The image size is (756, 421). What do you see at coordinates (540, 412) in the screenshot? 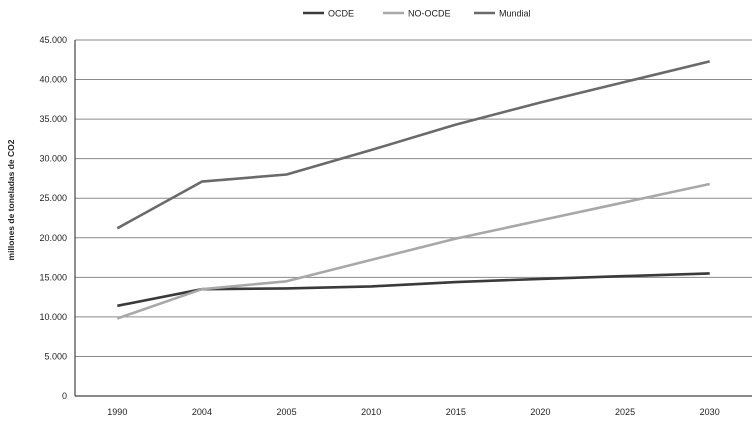
I see `x-tick-label: 2020` at bounding box center [540, 412].